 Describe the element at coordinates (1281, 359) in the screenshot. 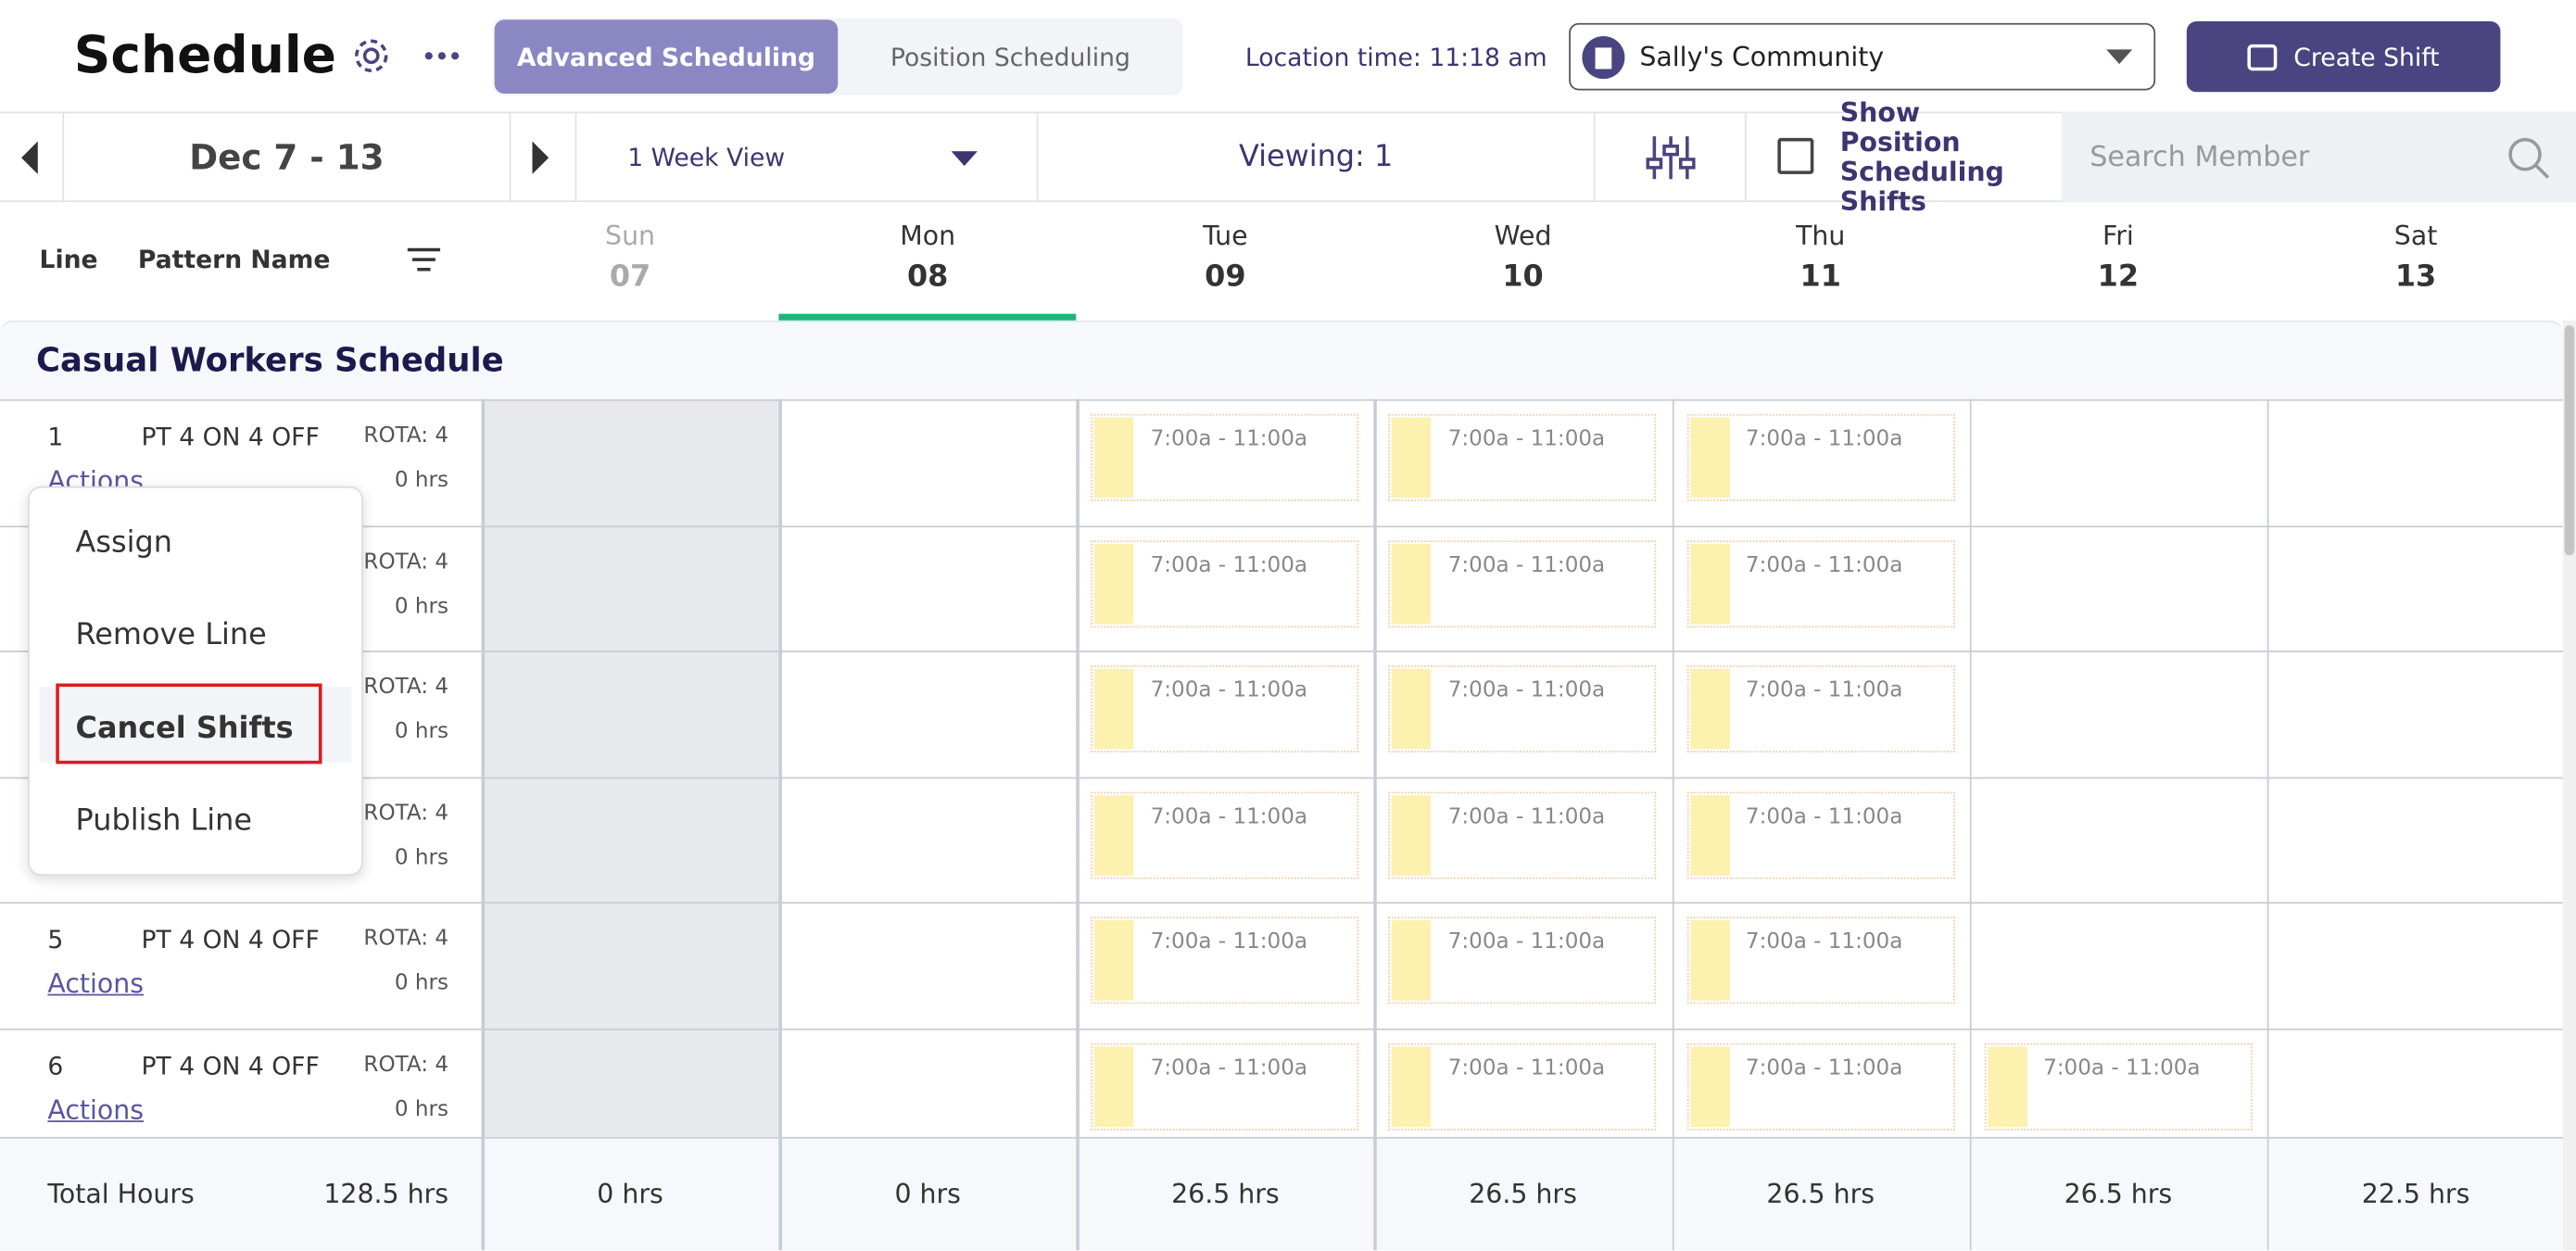

I see `group-header` at that location.